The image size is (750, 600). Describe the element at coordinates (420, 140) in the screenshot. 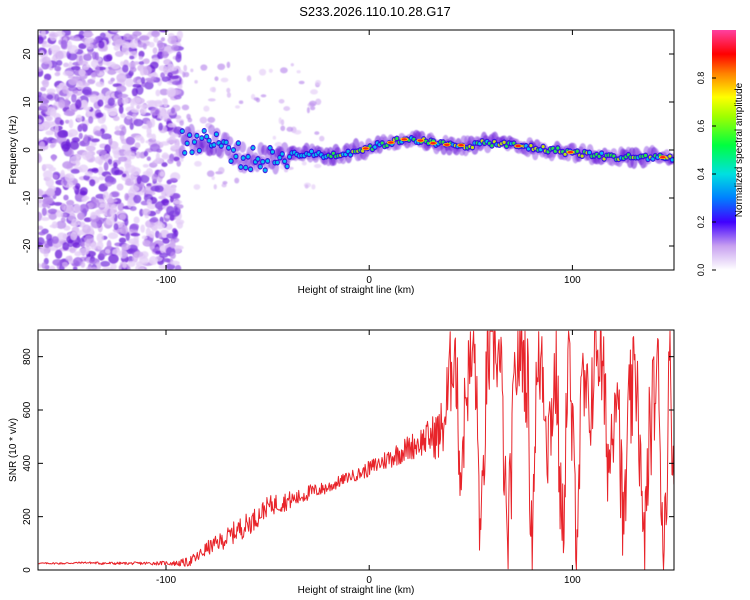

I see `ridge-hotspot` at that location.